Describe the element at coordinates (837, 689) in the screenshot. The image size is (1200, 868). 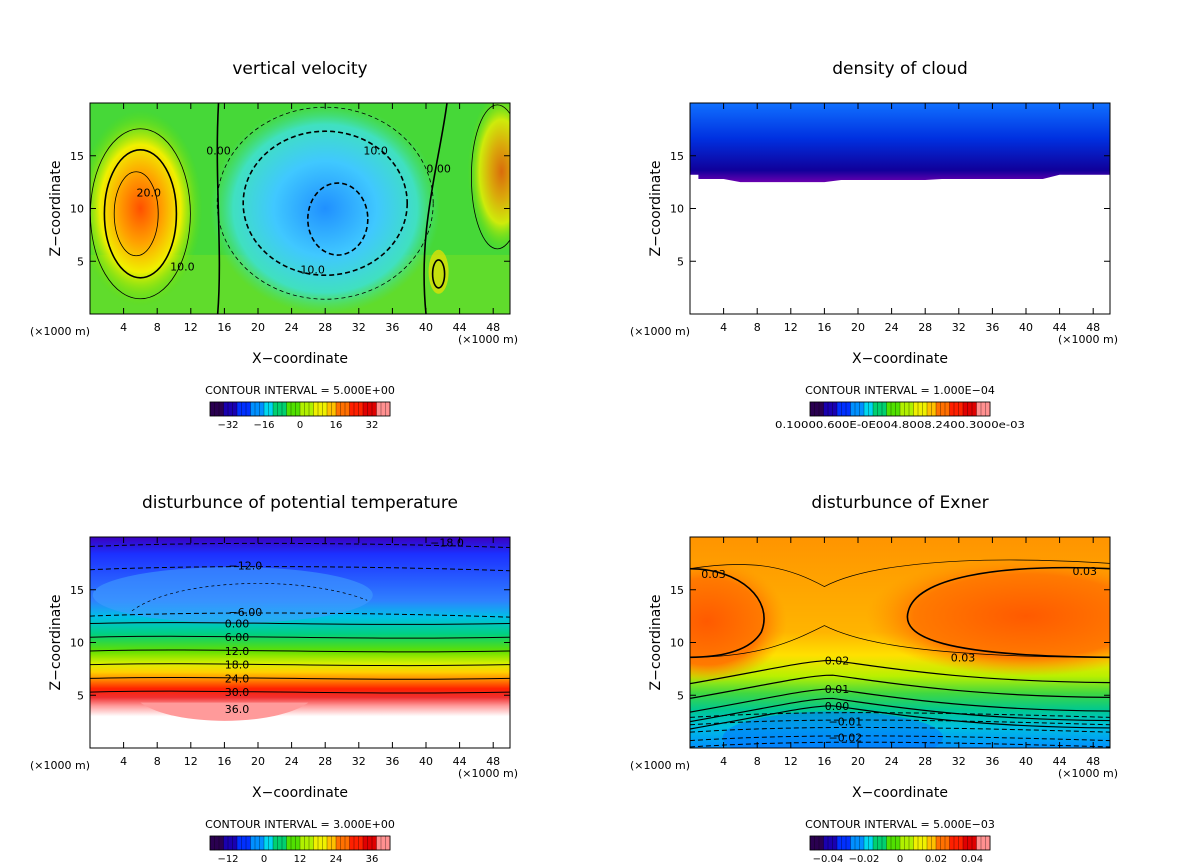
I see `contour-label: 0.01` at that location.